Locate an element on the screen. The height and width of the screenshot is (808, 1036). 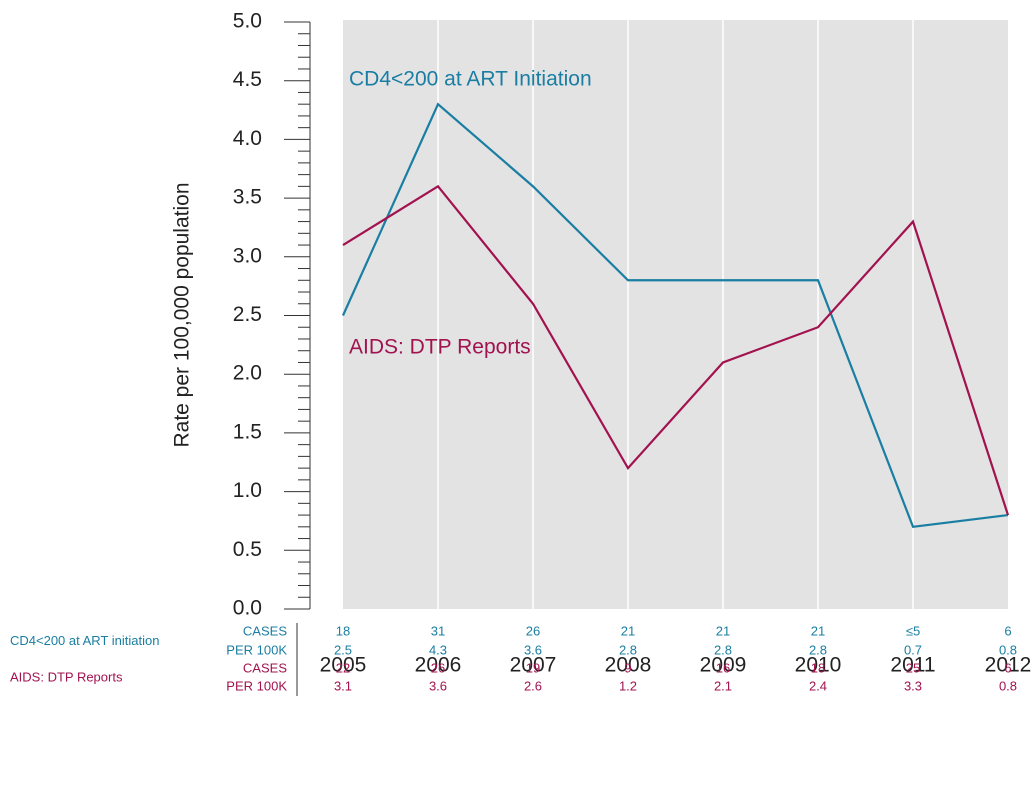
x-tick-label: 2007 is located at coordinates (533, 665).